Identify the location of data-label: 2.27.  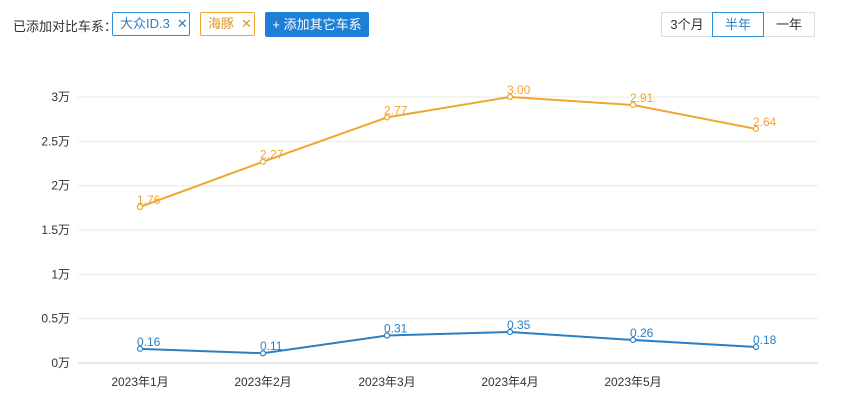
(272, 155).